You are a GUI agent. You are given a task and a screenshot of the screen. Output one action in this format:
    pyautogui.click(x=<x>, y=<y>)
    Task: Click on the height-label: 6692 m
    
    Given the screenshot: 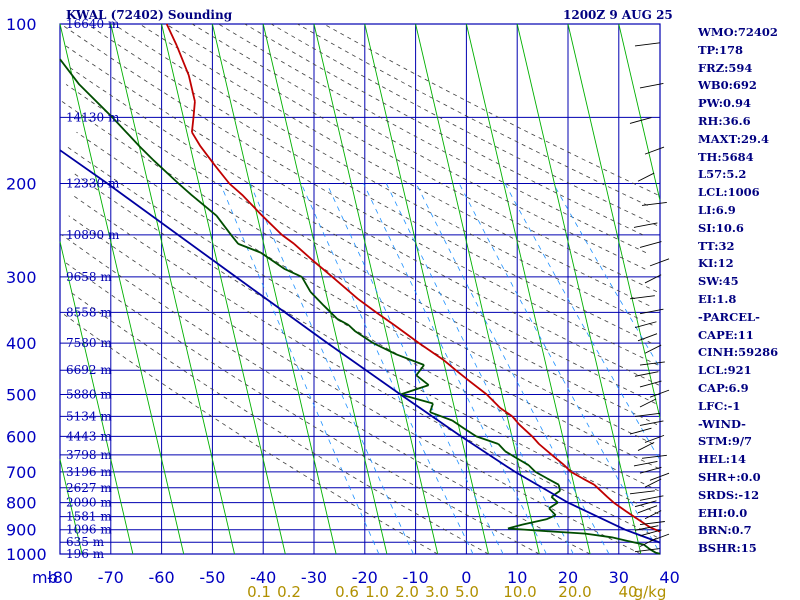 What is the action you would take?
    pyautogui.click(x=89, y=370)
    